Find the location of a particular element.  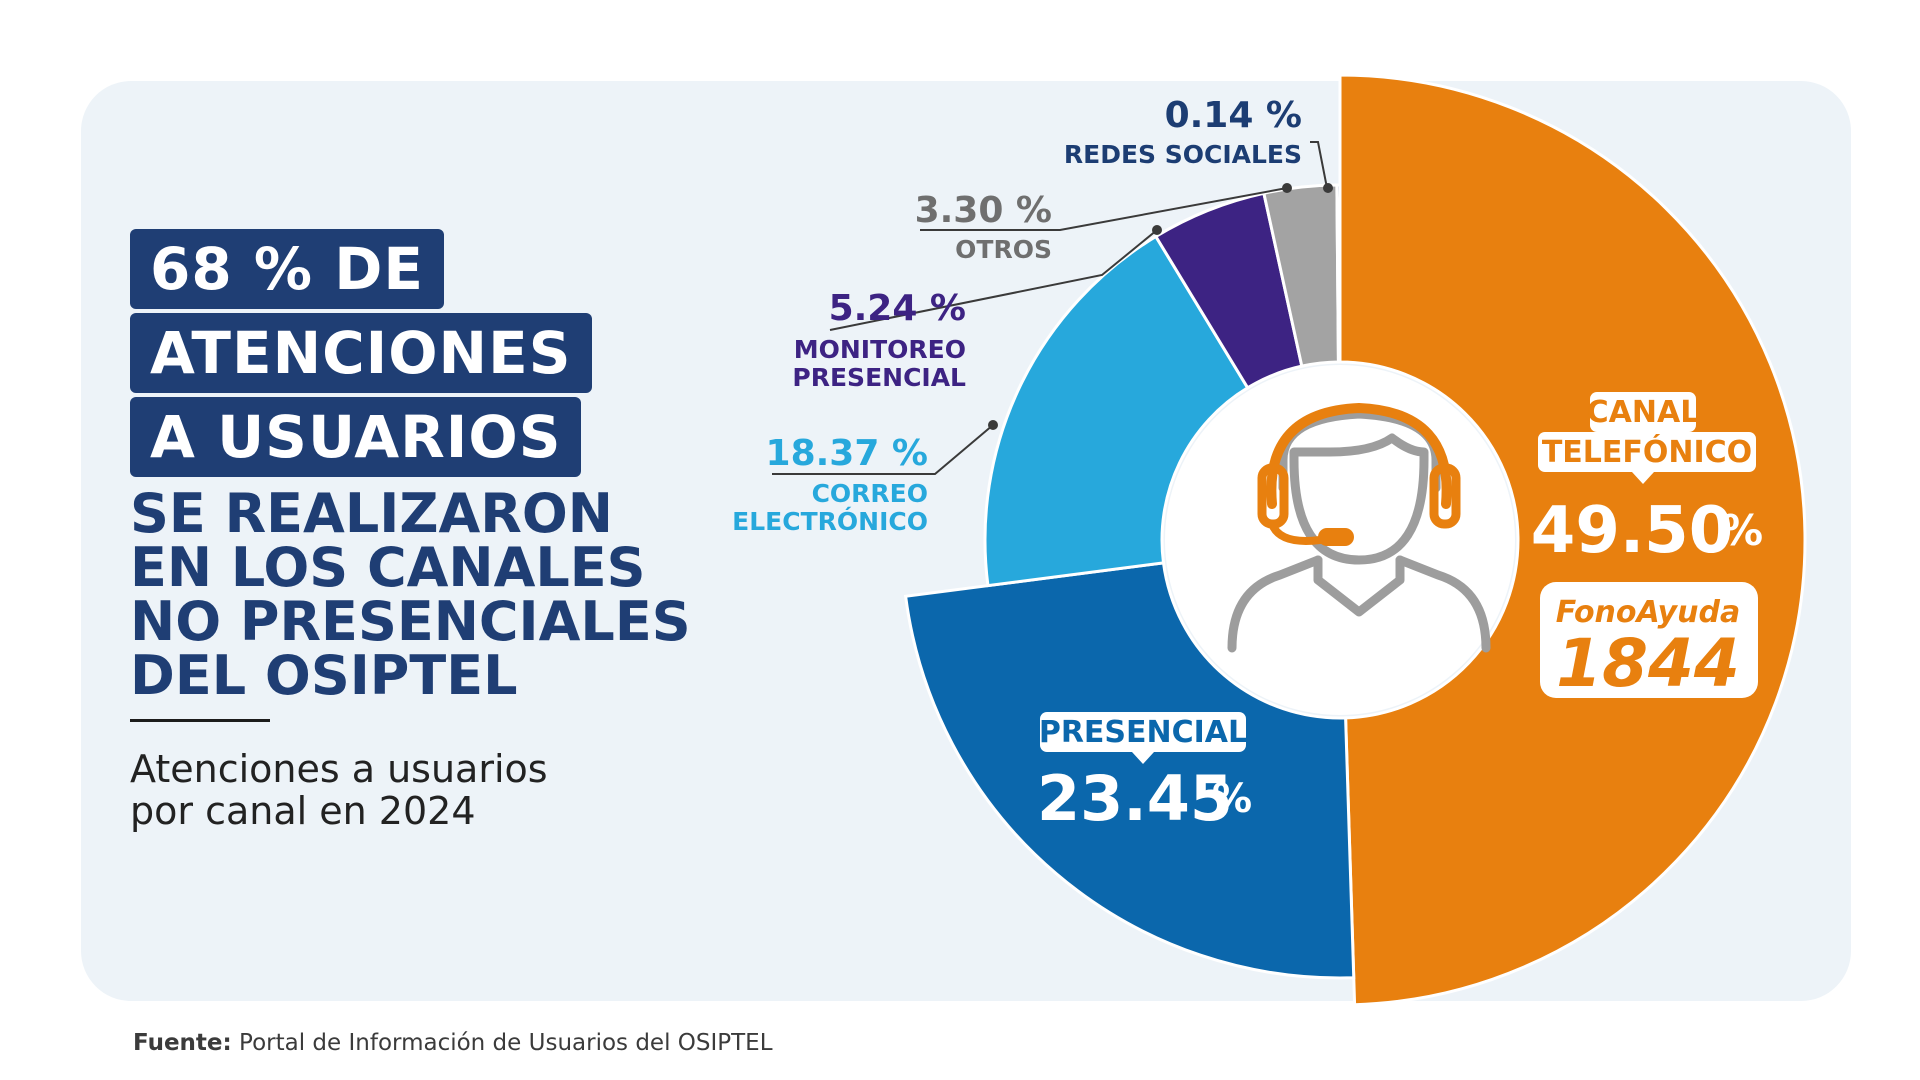

source-label: Fuente: is located at coordinates (182, 1043).